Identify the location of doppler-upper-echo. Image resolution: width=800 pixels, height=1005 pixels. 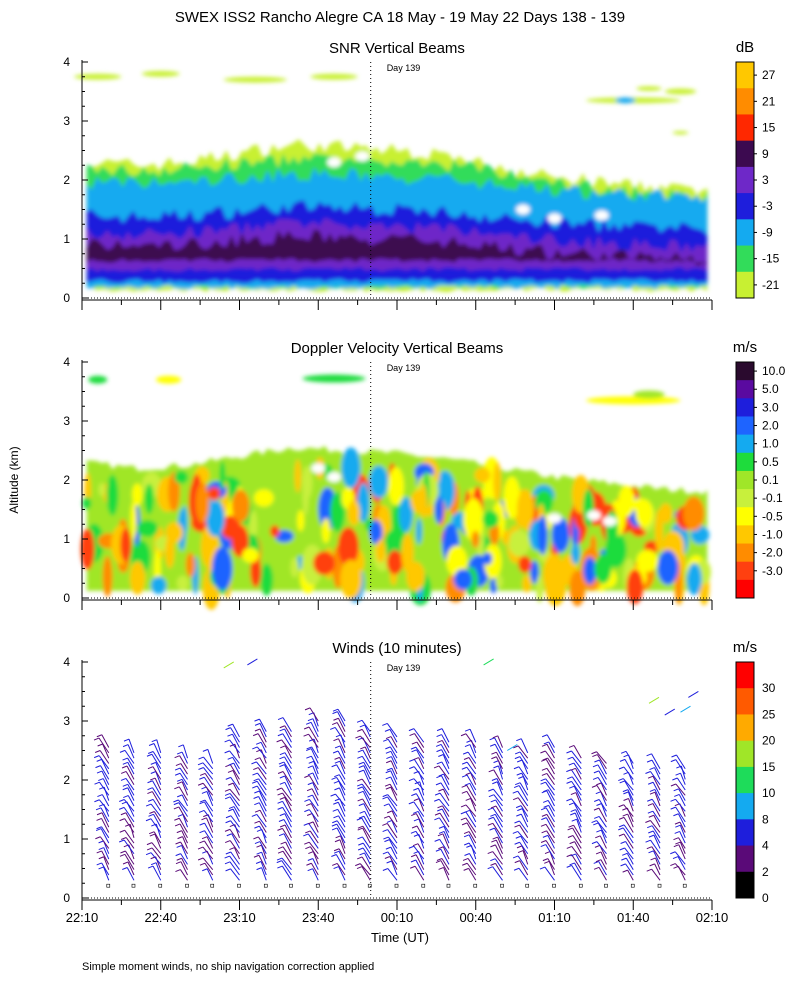
(169, 379).